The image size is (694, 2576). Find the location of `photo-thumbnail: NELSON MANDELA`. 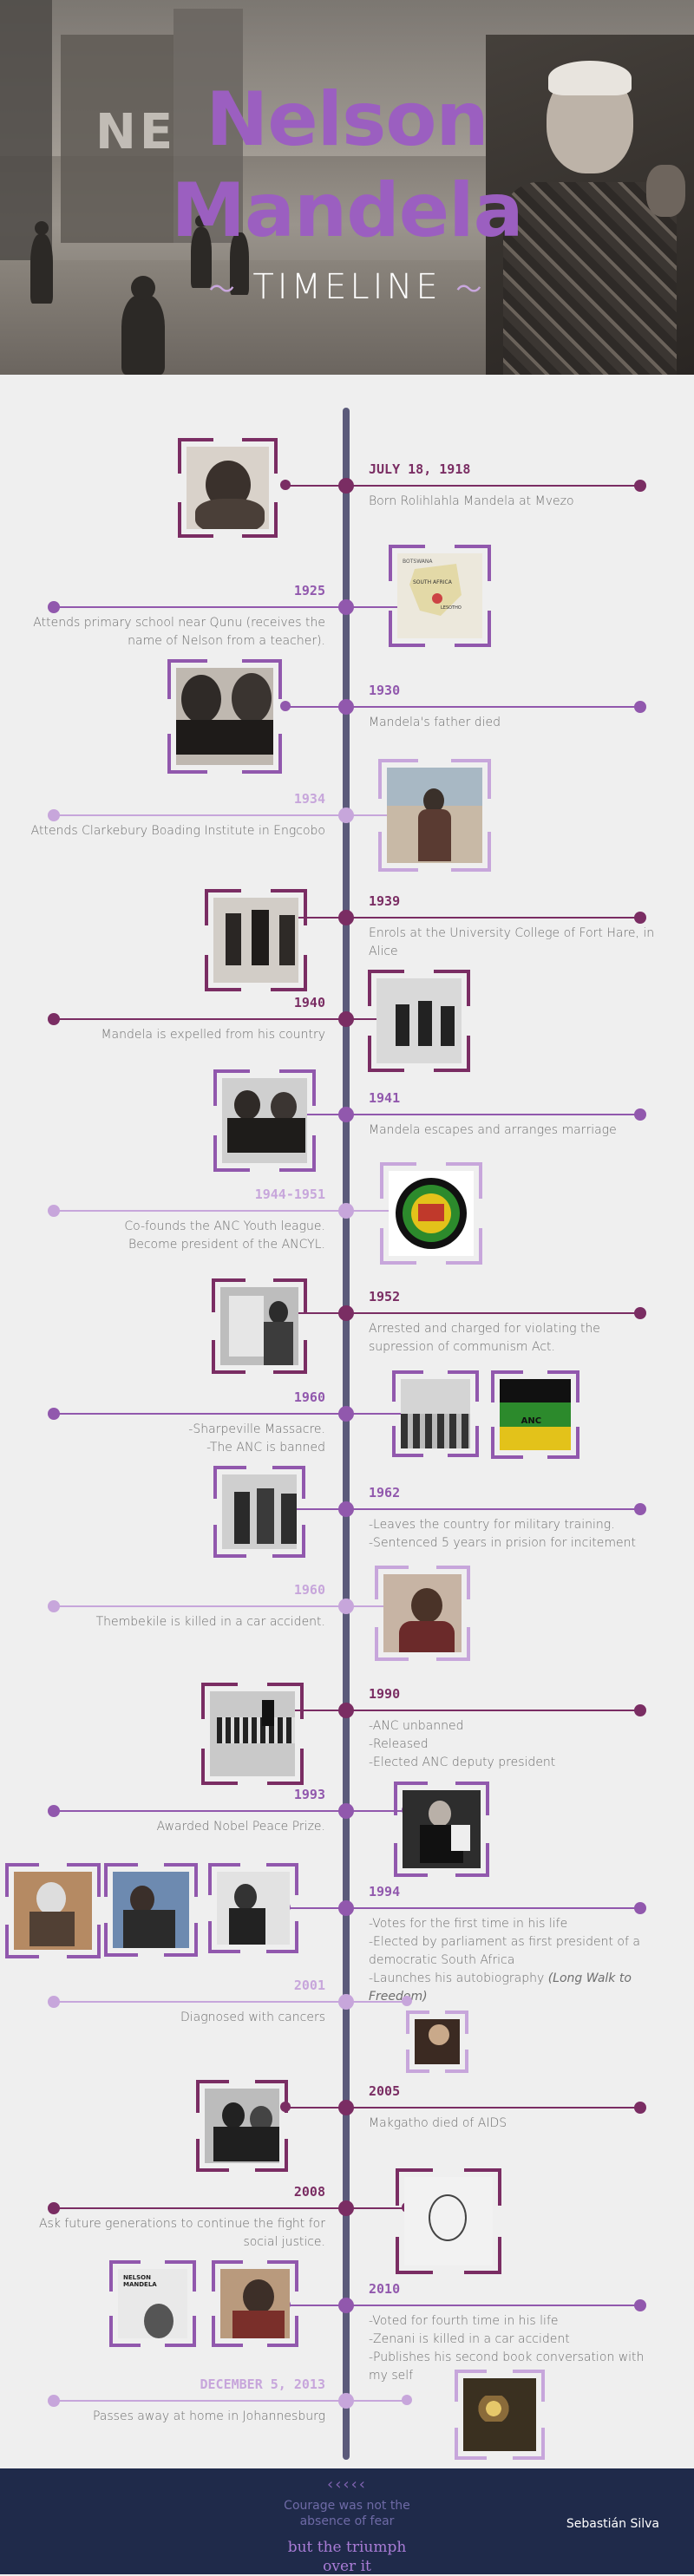

photo-thumbnail: NELSON MANDELA is located at coordinates (152, 2303).